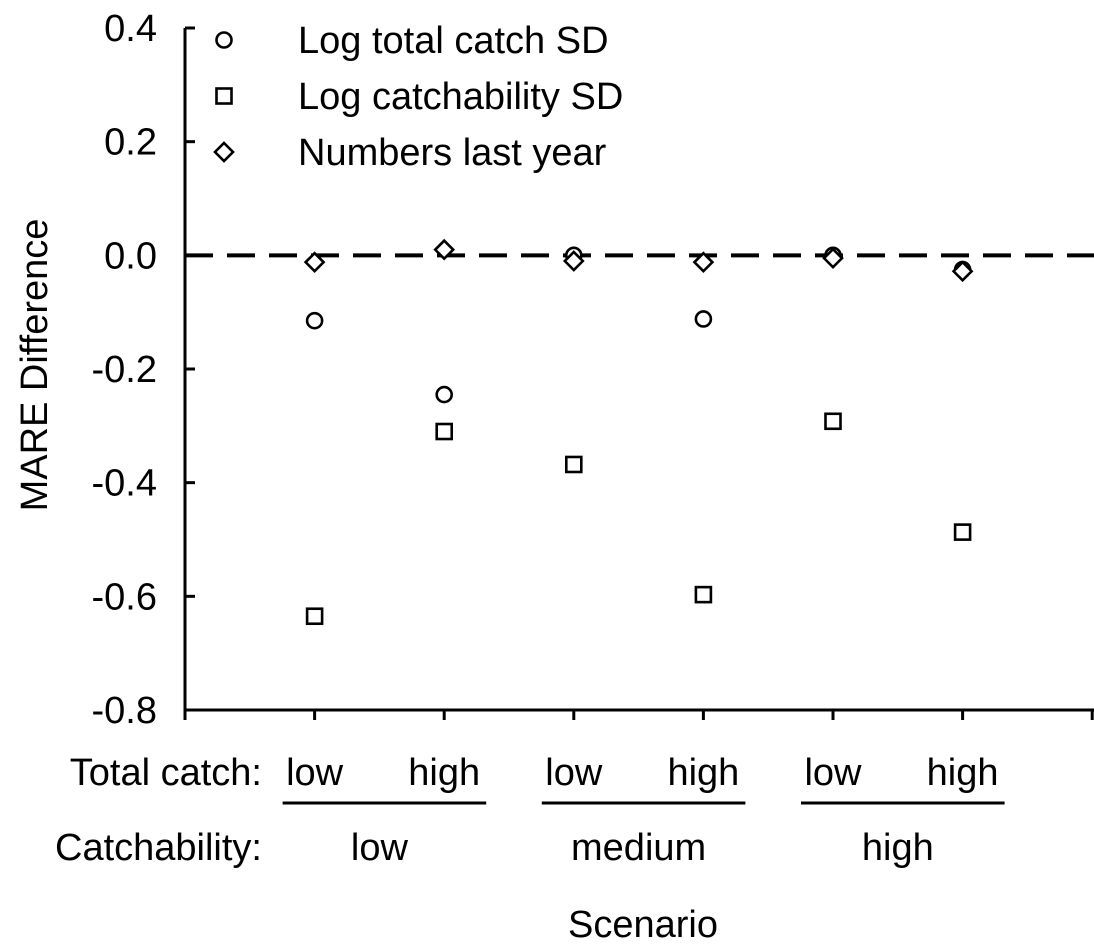 This screenshot has width=1094, height=949. What do you see at coordinates (124, 711) in the screenshot?
I see `y-tick-label: -0.8` at bounding box center [124, 711].